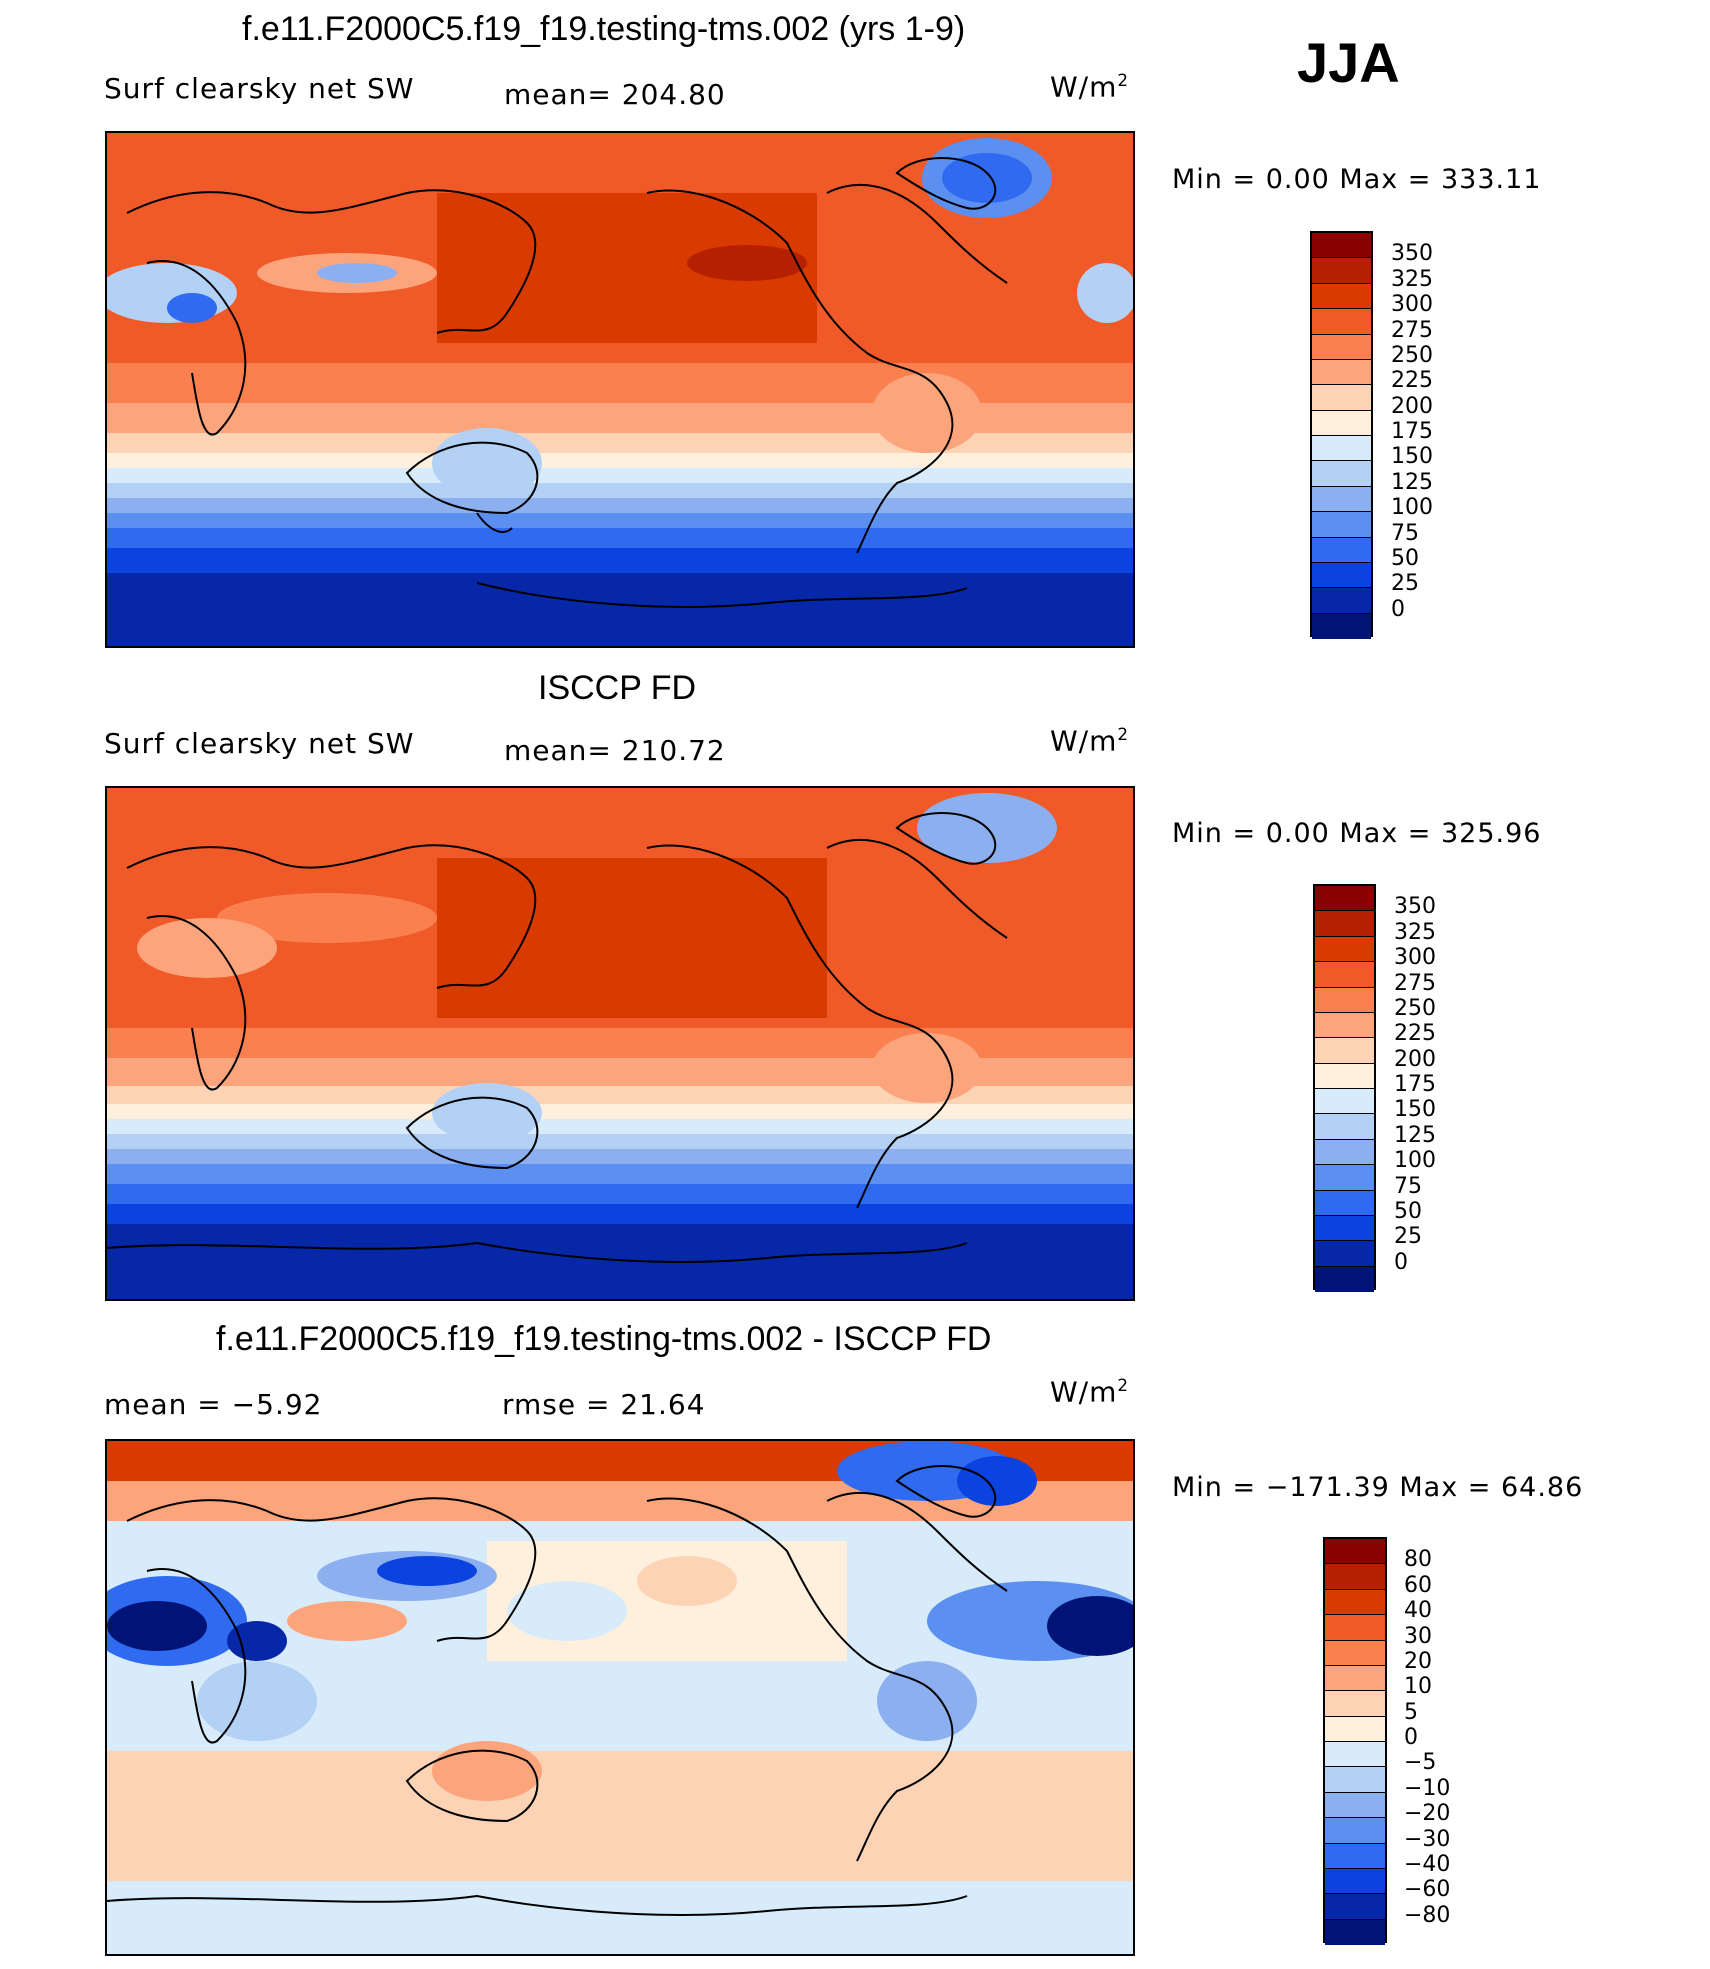 The height and width of the screenshot is (1969, 1710). I want to click on panel2-title: ISCCP FD, so click(617, 688).